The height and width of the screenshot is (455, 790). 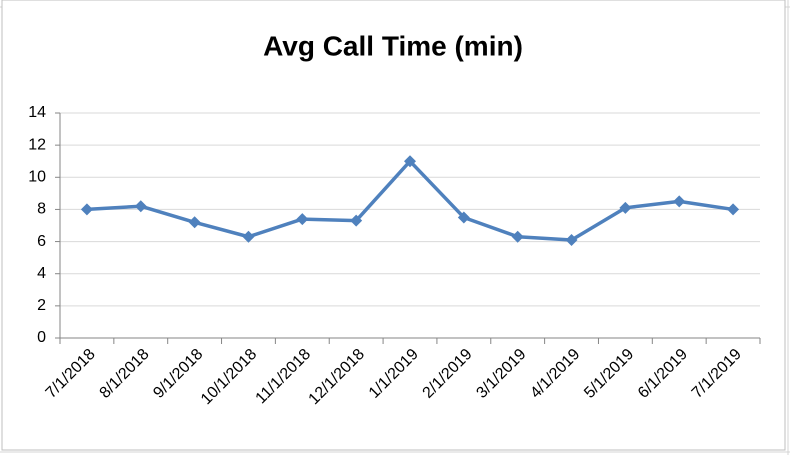 What do you see at coordinates (41, 209) in the screenshot?
I see `y-tick-label: 8` at bounding box center [41, 209].